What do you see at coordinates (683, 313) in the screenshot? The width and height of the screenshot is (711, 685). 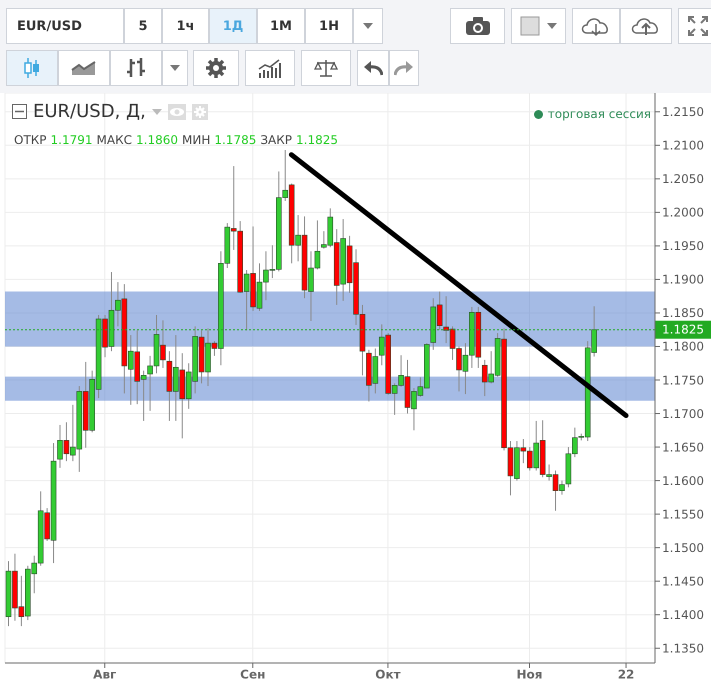 I see `y-tick-label: 1.1850` at bounding box center [683, 313].